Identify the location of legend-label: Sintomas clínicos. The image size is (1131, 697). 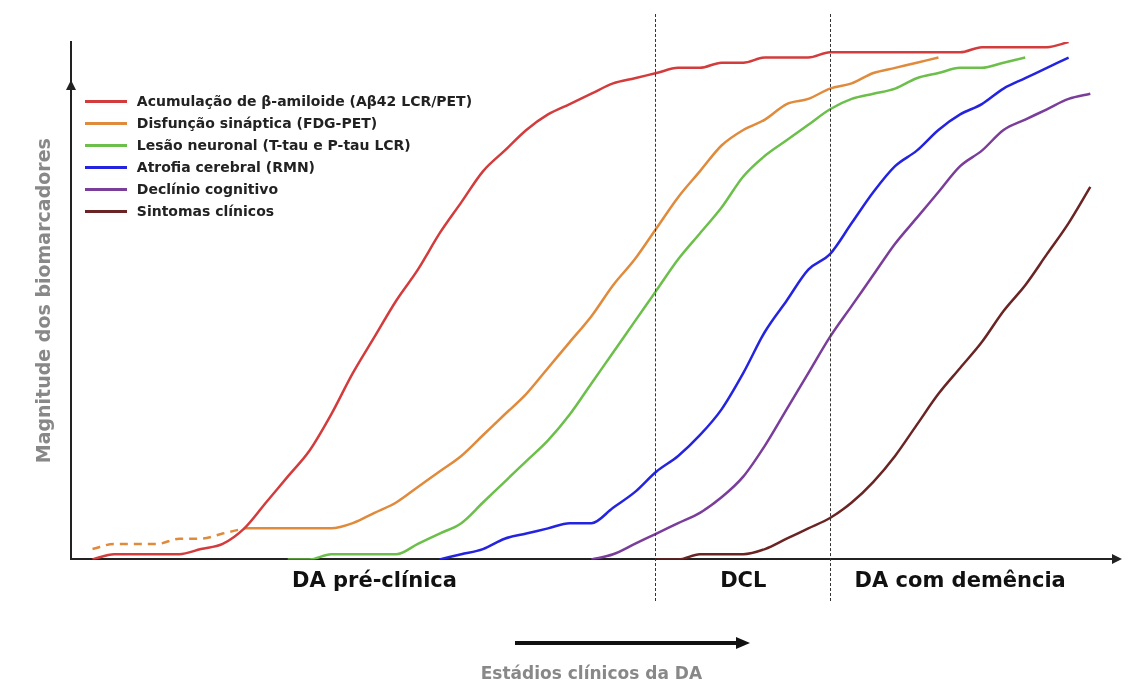
(205, 211).